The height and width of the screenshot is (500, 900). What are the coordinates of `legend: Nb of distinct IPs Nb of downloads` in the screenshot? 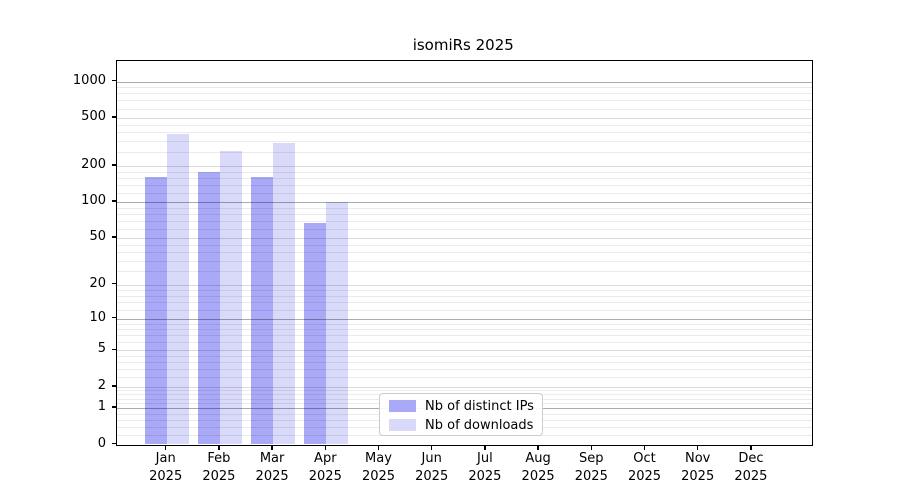 It's located at (461, 414).